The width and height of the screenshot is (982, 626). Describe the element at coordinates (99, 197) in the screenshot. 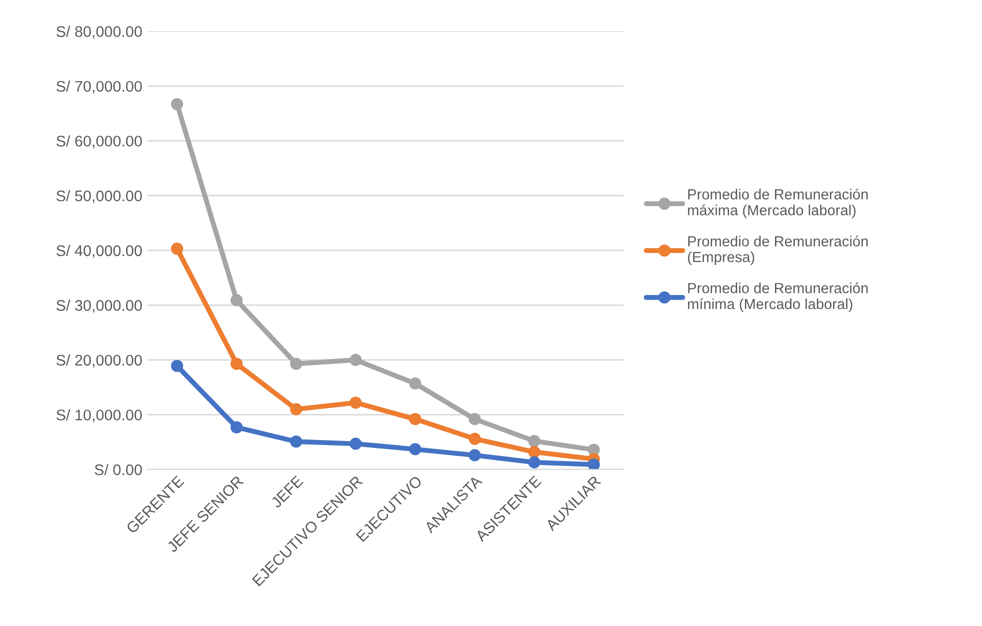

I see `y-tick-label: S/ 50,000.00` at that location.